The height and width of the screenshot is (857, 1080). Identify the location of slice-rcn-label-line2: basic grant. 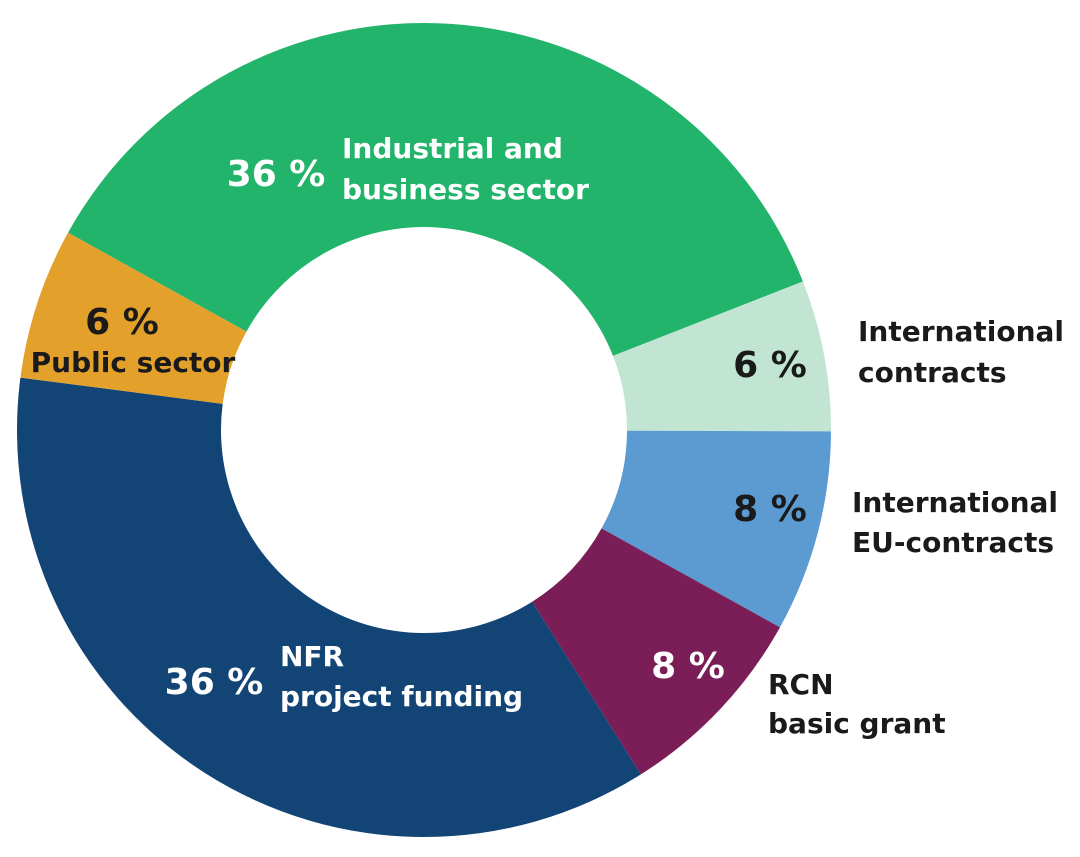
(857, 723).